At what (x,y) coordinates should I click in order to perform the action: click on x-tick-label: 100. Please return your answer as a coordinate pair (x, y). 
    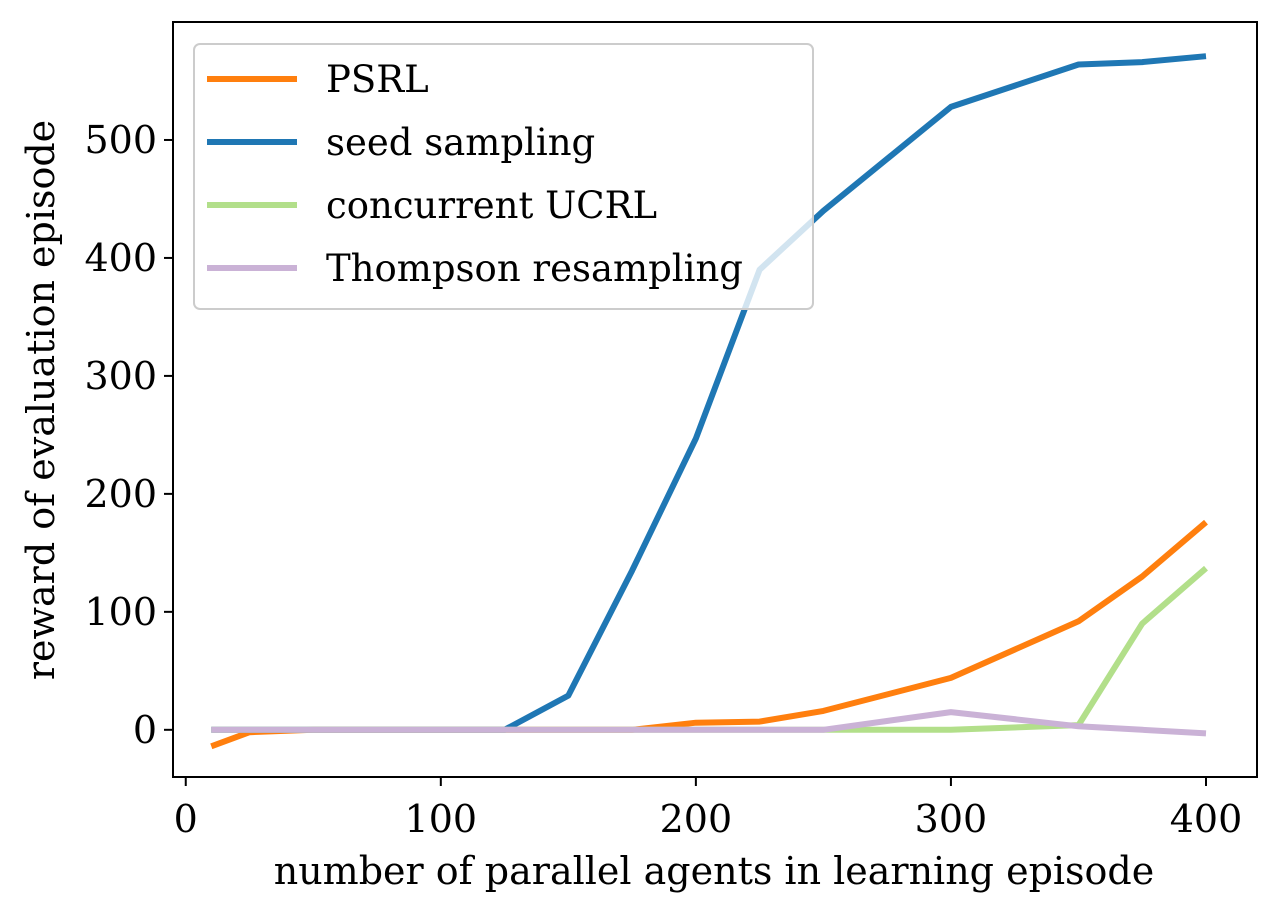
    Looking at the image, I should click on (441, 819).